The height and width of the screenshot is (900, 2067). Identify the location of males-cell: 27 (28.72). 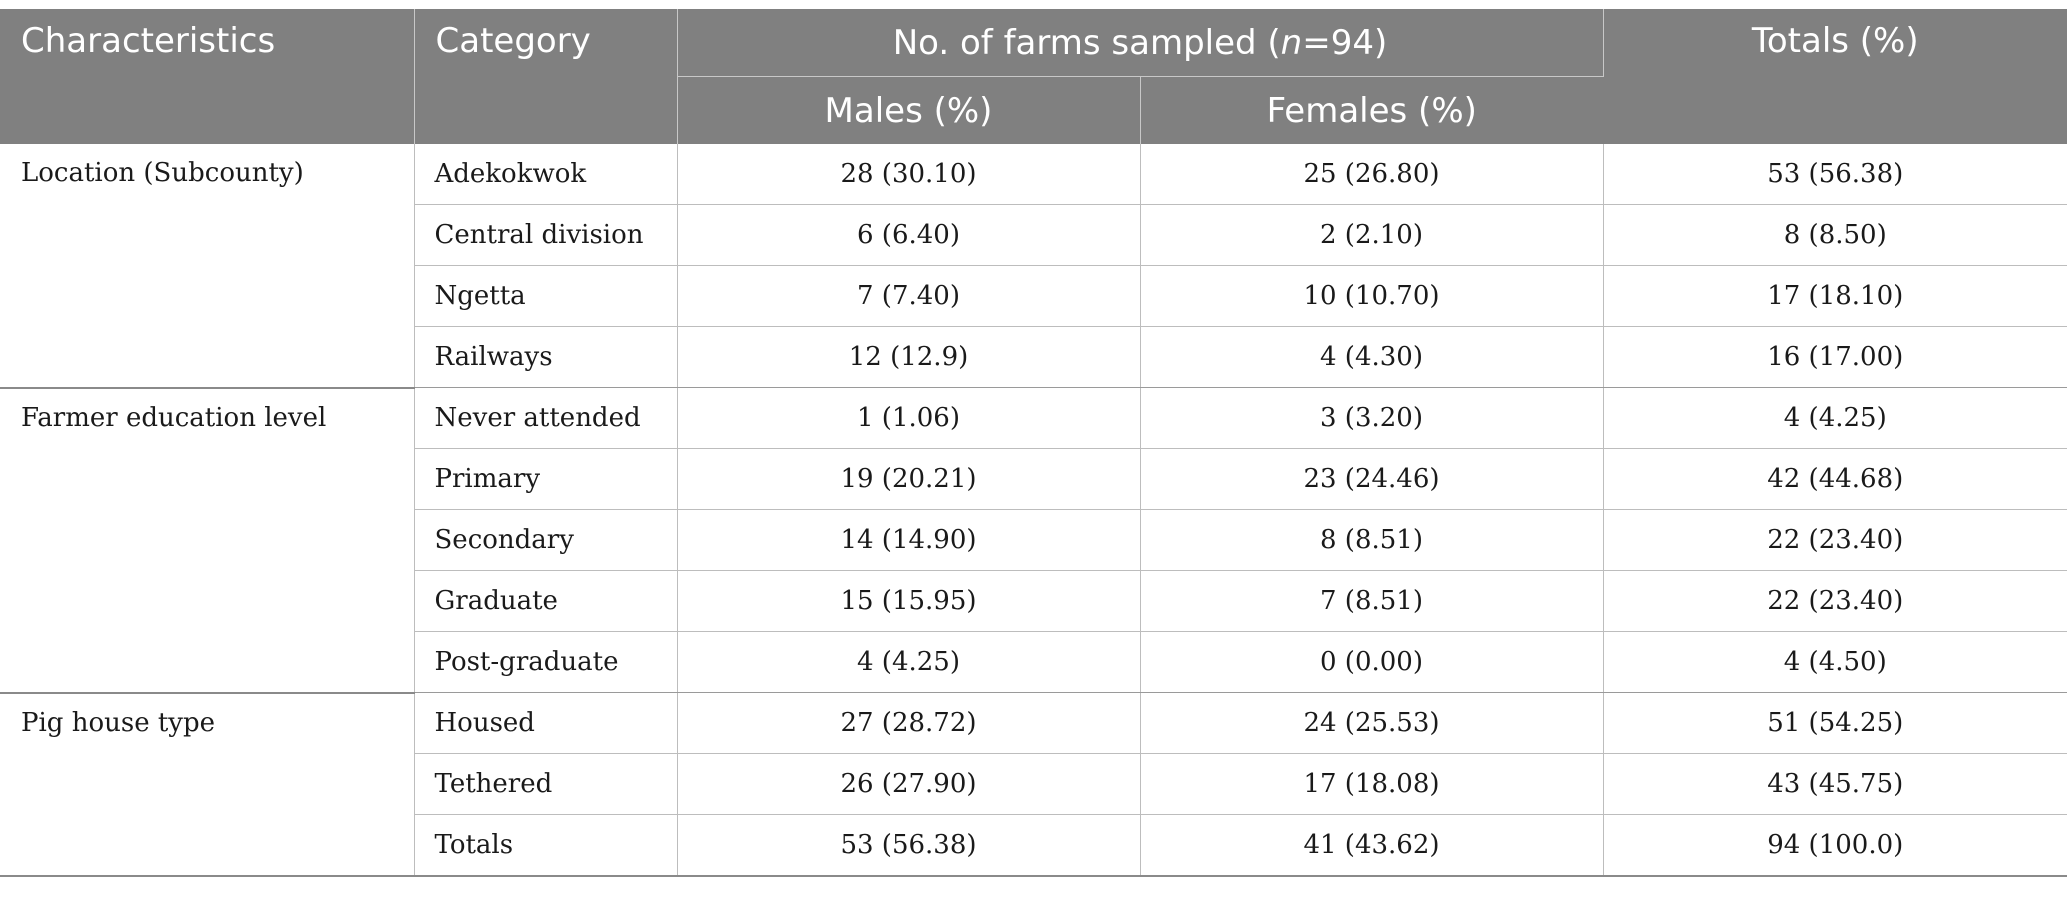
(909, 723).